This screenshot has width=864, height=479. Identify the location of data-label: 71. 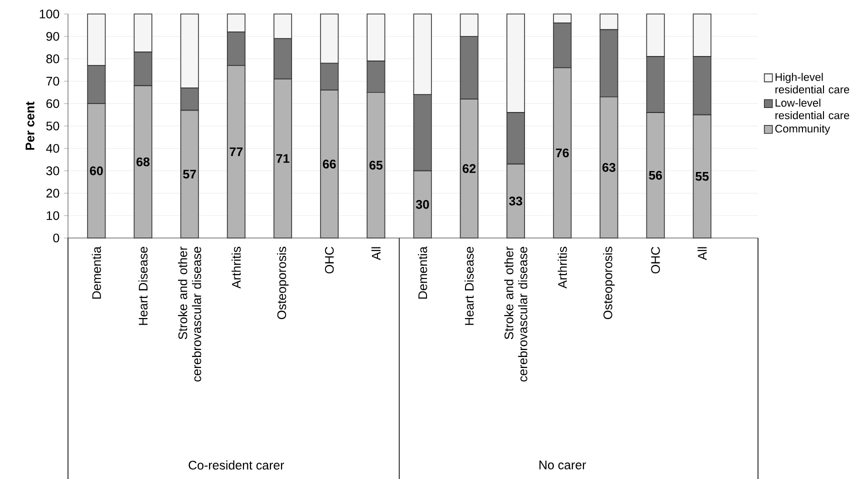
(283, 158).